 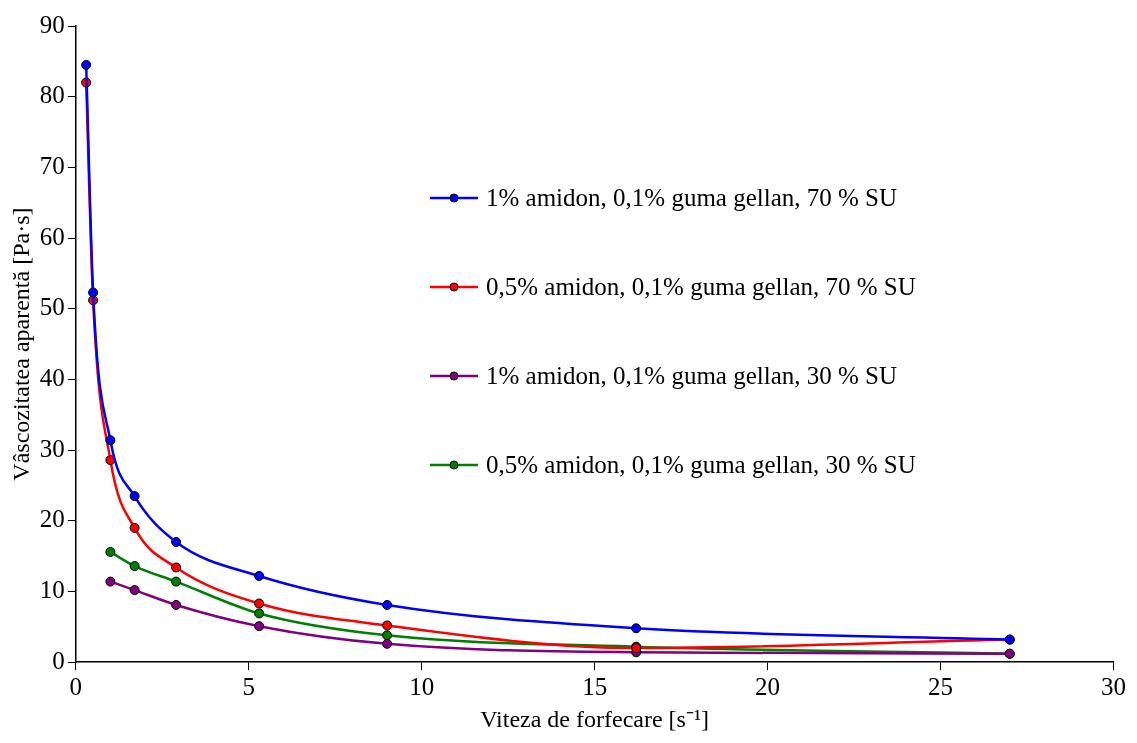 I want to click on y-tick-label: 10, so click(x=52, y=590).